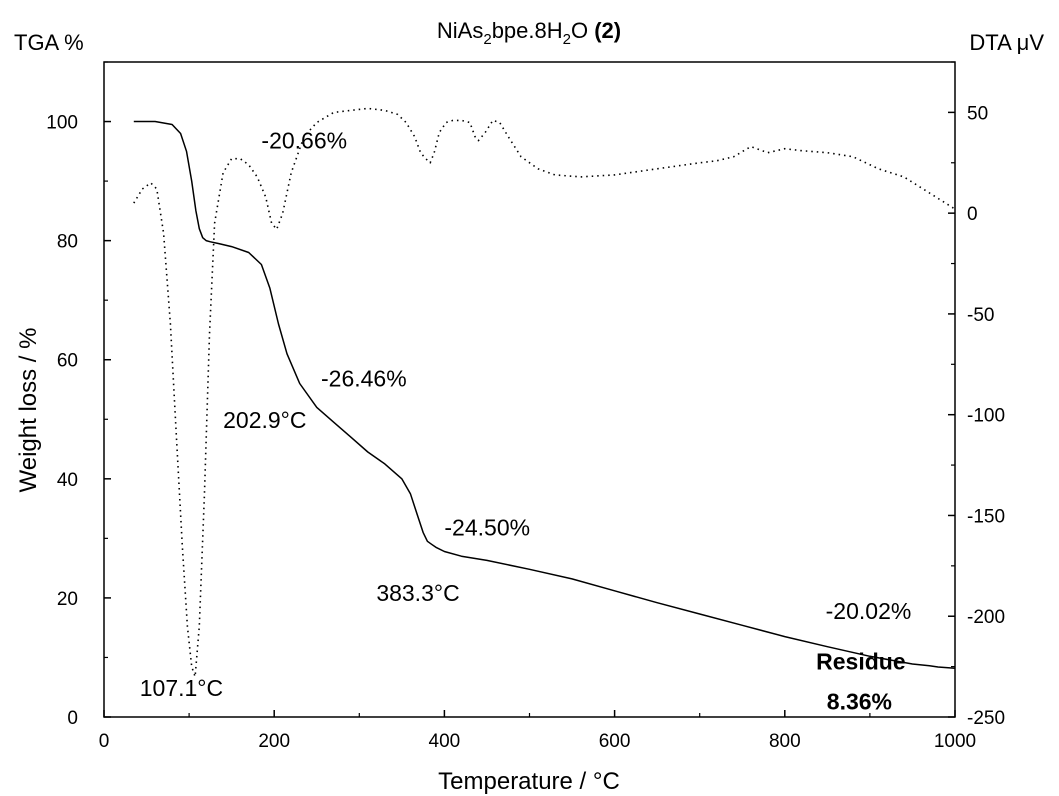 This screenshot has width=1059, height=796. Describe the element at coordinates (364, 379) in the screenshot. I see `annotation-label: -26.46%` at that location.